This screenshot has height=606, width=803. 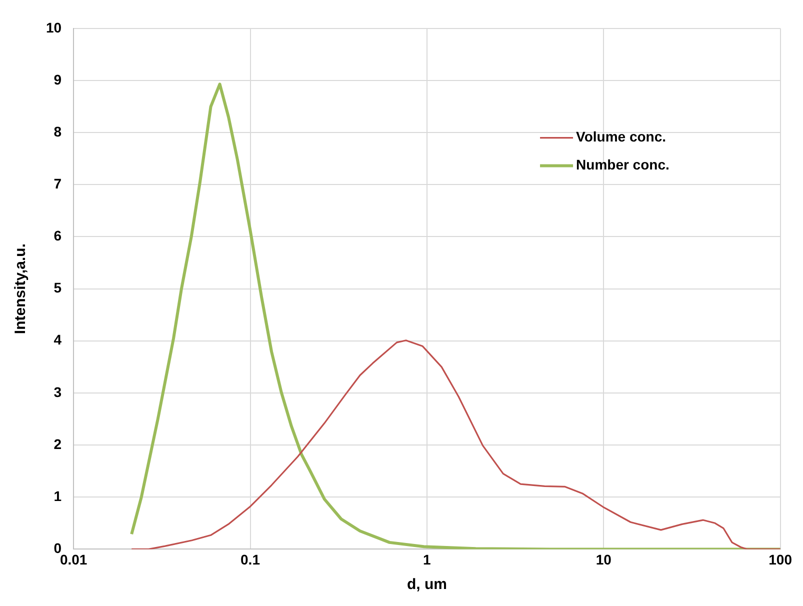 I want to click on y-tick-label: 1, so click(x=58, y=496).